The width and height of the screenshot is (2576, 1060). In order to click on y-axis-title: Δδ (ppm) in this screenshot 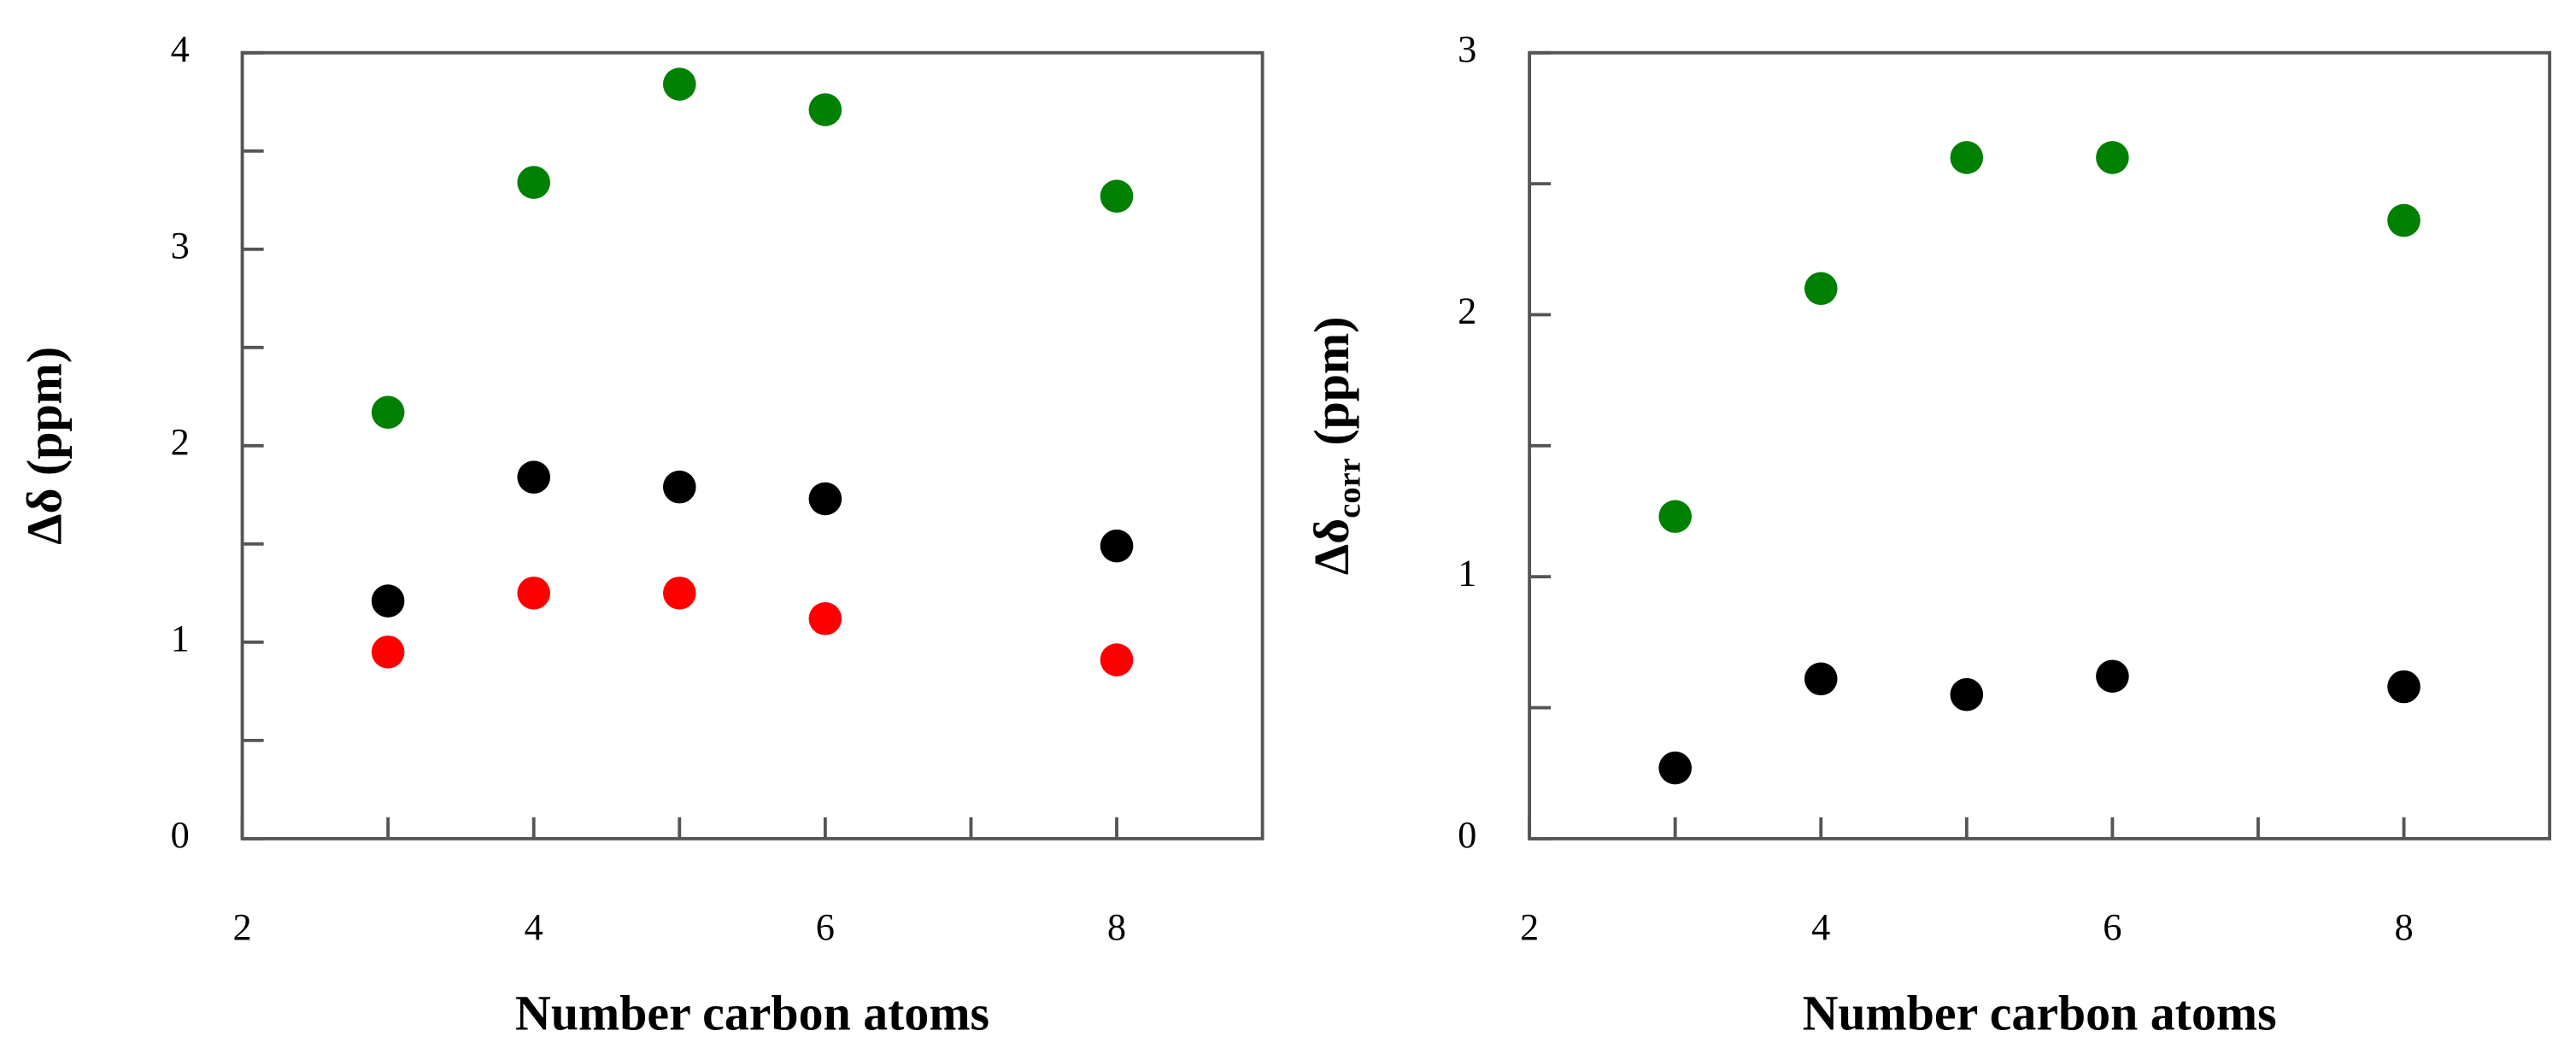, I will do `click(44, 446)`.